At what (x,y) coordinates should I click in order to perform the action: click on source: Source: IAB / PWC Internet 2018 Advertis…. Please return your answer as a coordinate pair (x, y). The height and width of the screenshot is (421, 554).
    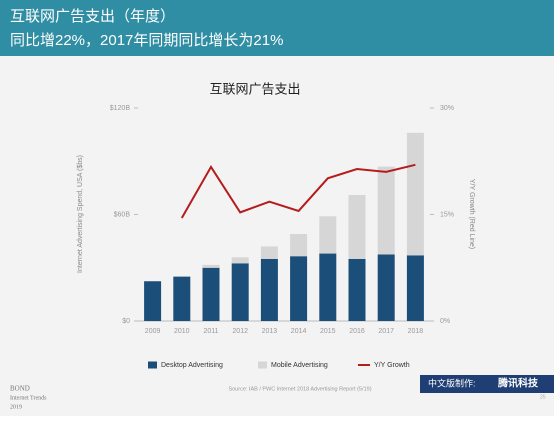
    Looking at the image, I should click on (299, 389).